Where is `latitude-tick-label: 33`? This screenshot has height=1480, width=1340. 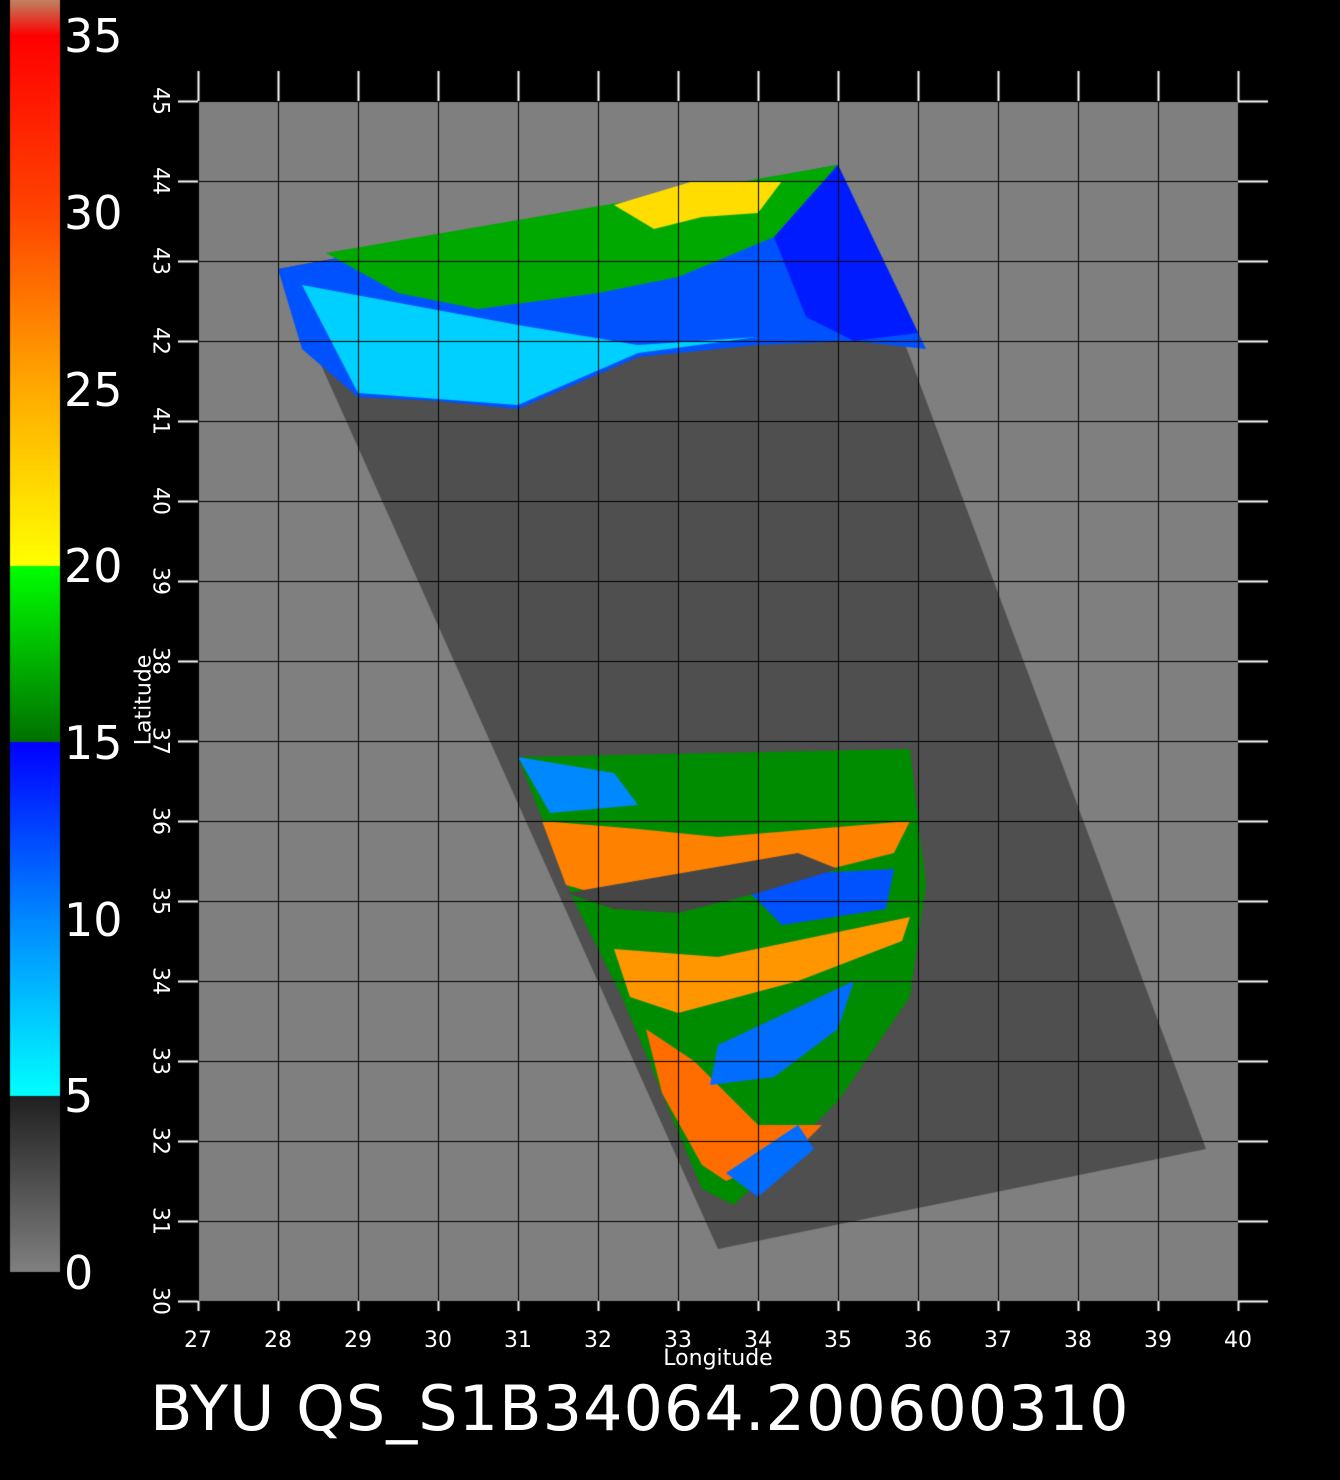
latitude-tick-label: 33 is located at coordinates (160, 1061).